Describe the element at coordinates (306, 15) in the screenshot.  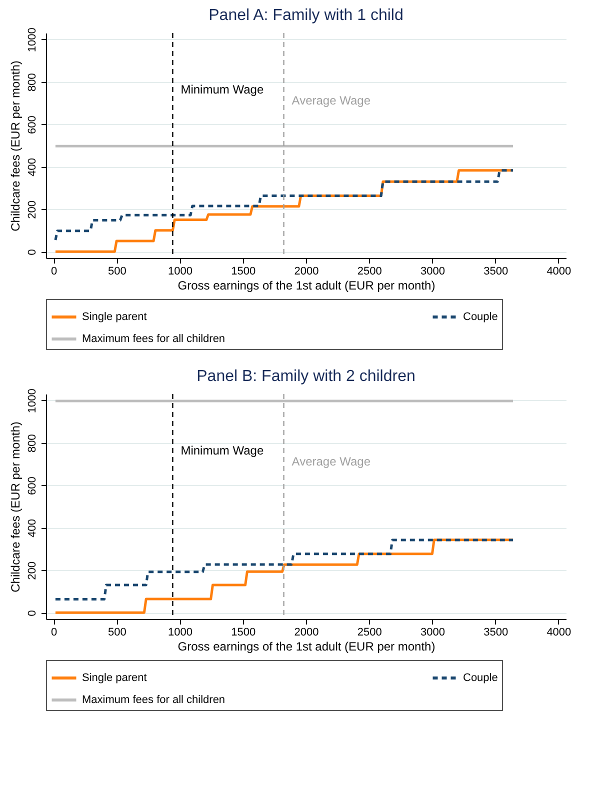
I see `chart-title: Panel A: Family with 1 child` at that location.